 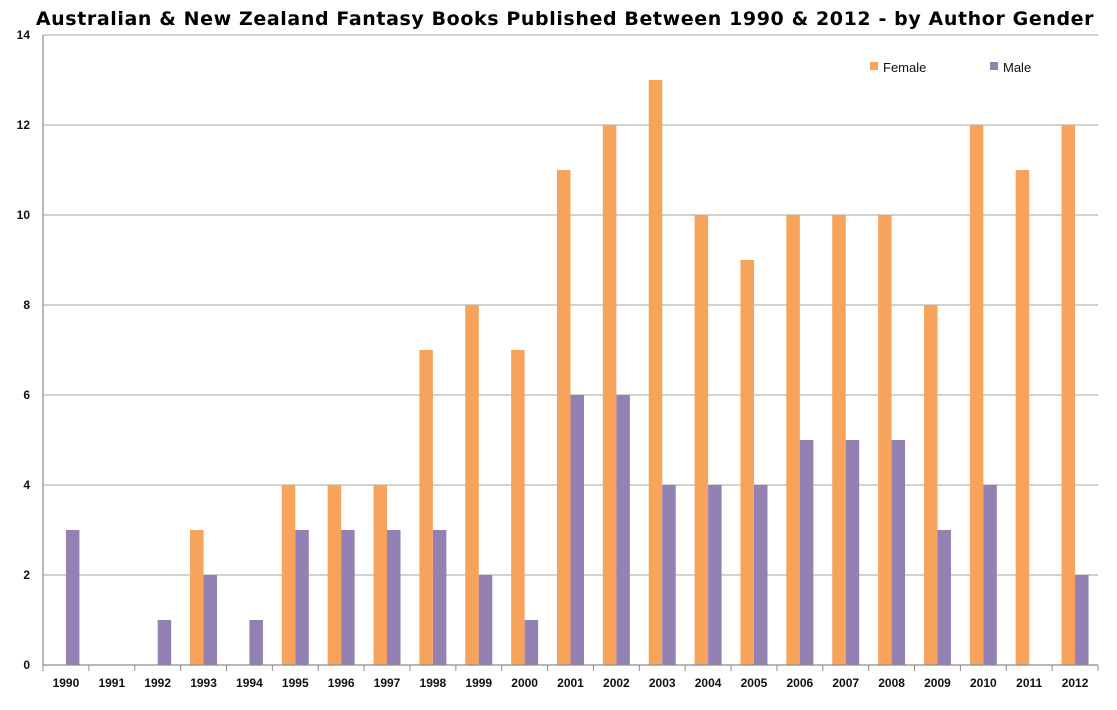 What do you see at coordinates (839, 440) in the screenshot?
I see `bar-female-2007` at bounding box center [839, 440].